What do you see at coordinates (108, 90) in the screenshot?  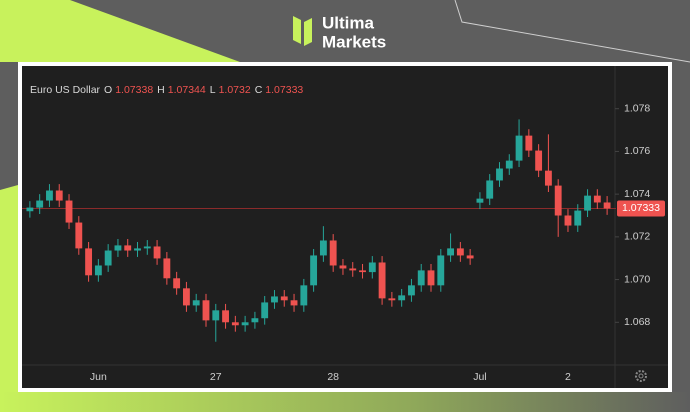 I see `legend-key: O` at bounding box center [108, 90].